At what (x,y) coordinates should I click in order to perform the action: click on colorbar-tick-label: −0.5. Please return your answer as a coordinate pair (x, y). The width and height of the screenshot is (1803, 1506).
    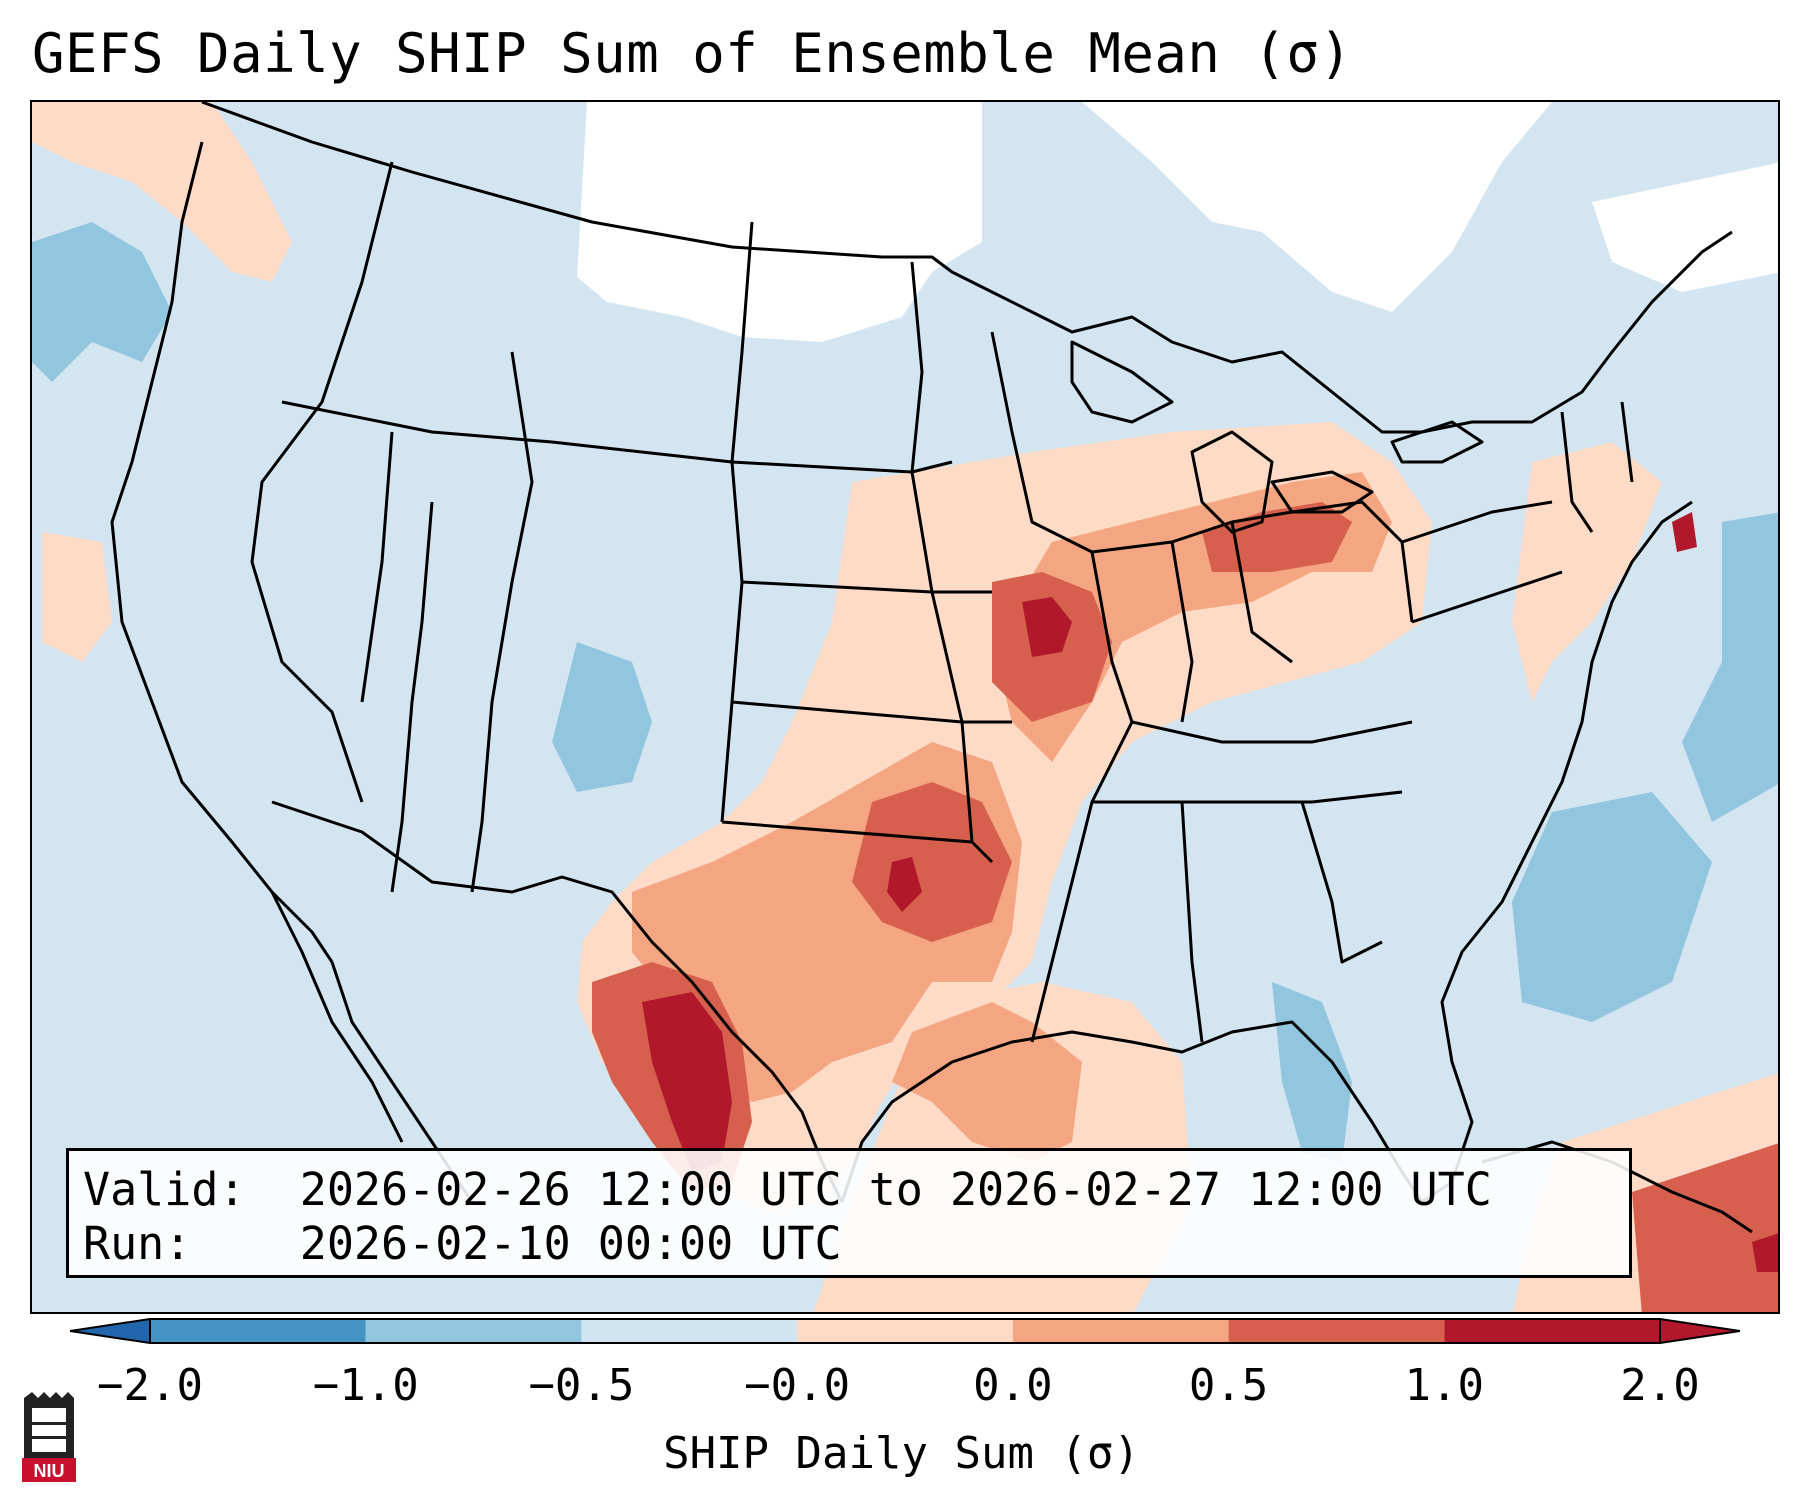
    Looking at the image, I should click on (581, 1385).